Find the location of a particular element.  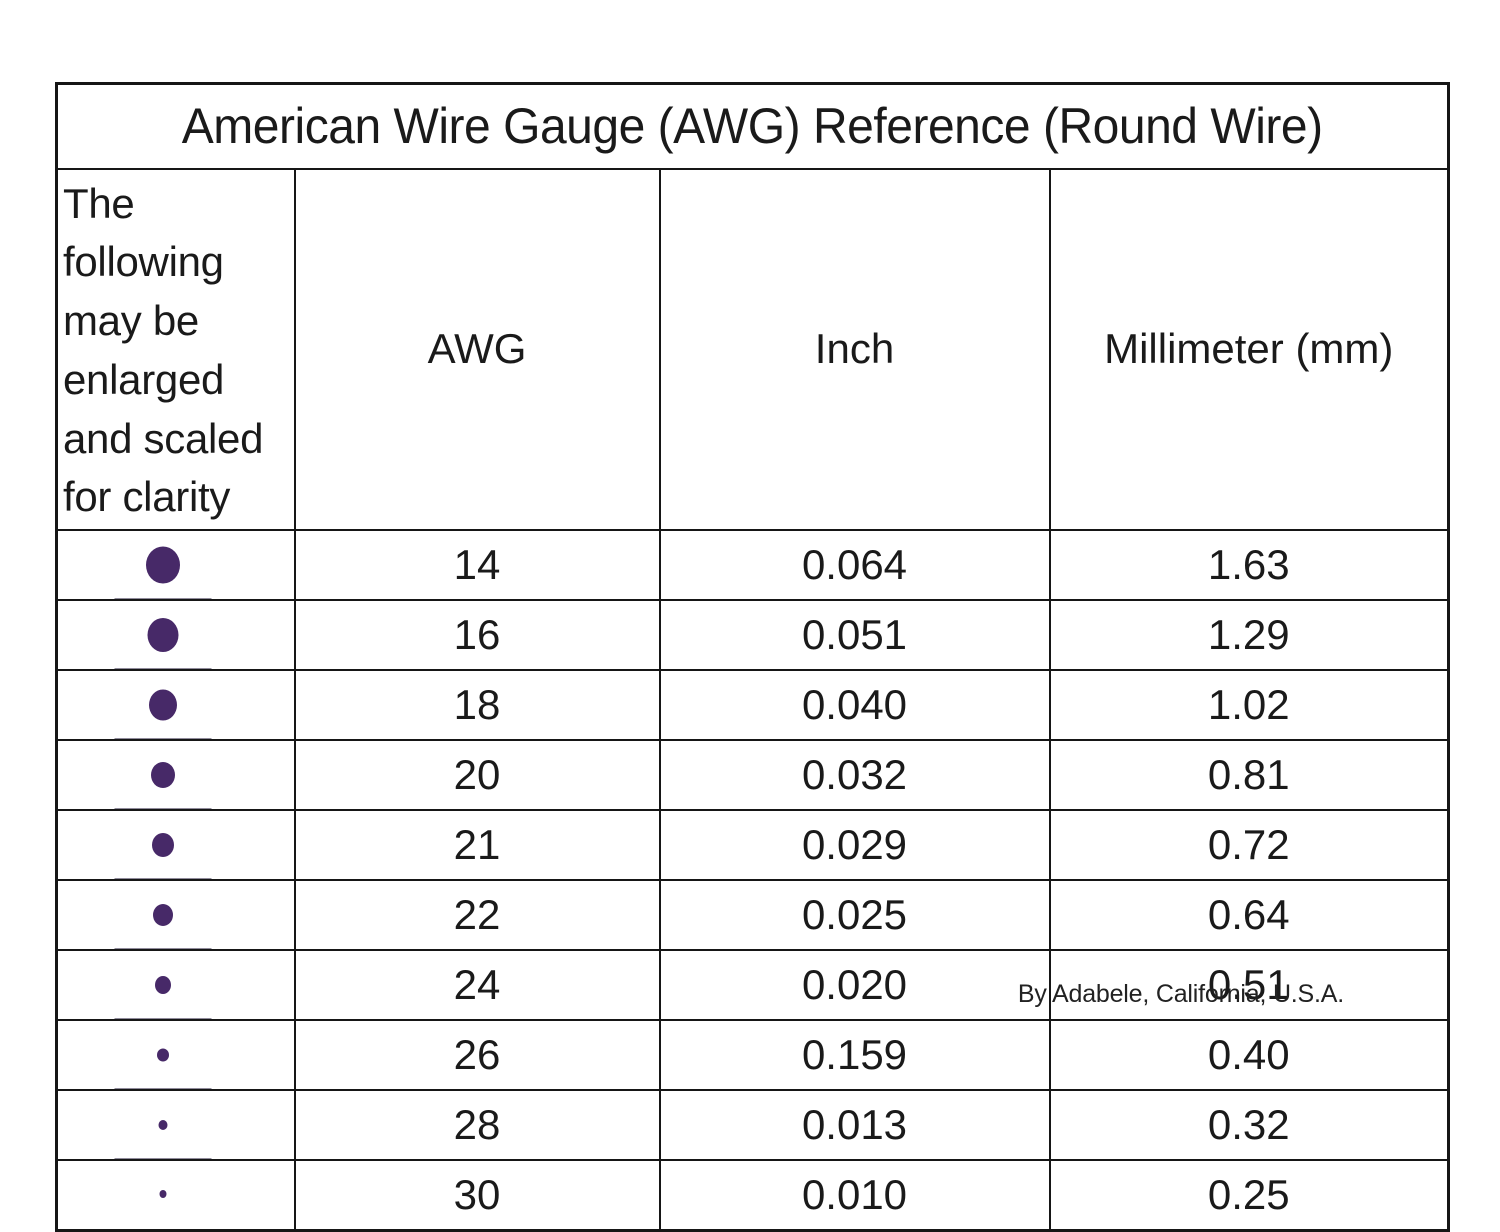

column-header-mm: Millimeter (mm) is located at coordinates (1249, 349).